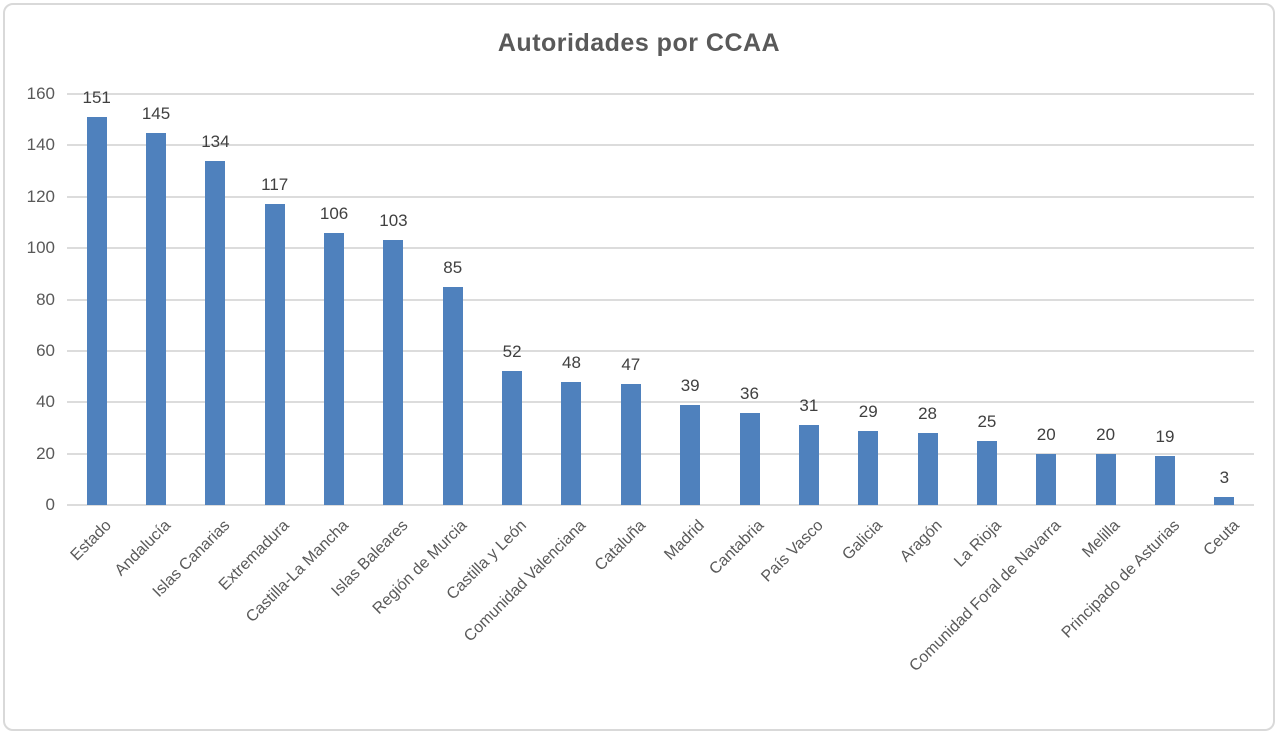  Describe the element at coordinates (868, 411) in the screenshot. I see `bar-value-label: 29` at that location.